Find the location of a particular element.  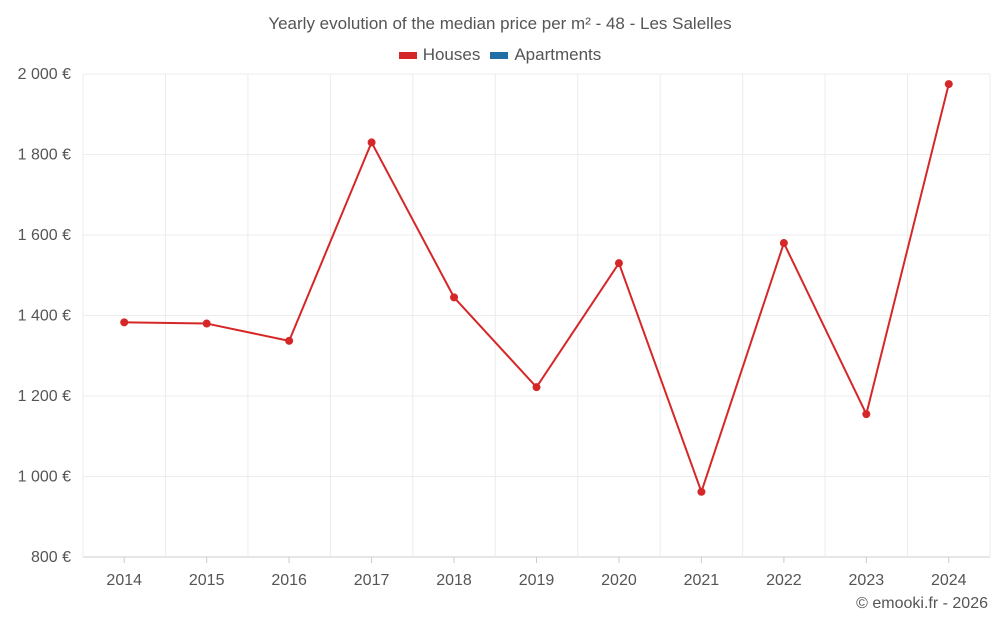

y-tick-label: 1 200 € is located at coordinates (44, 396).